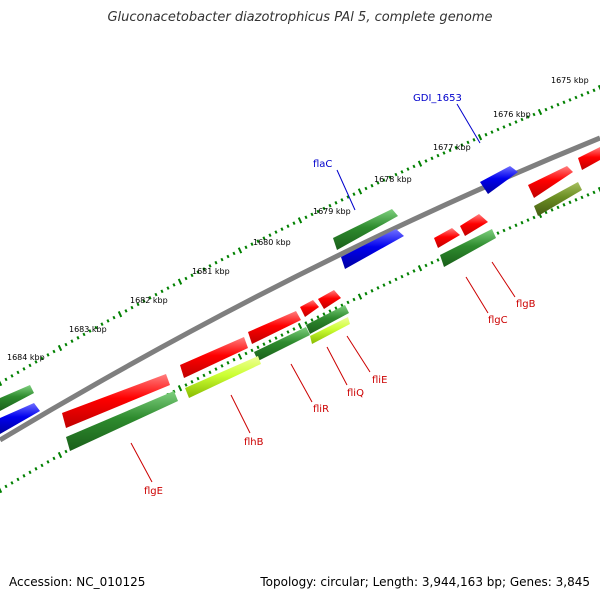  I want to click on label-flge: flgE, so click(153, 491).